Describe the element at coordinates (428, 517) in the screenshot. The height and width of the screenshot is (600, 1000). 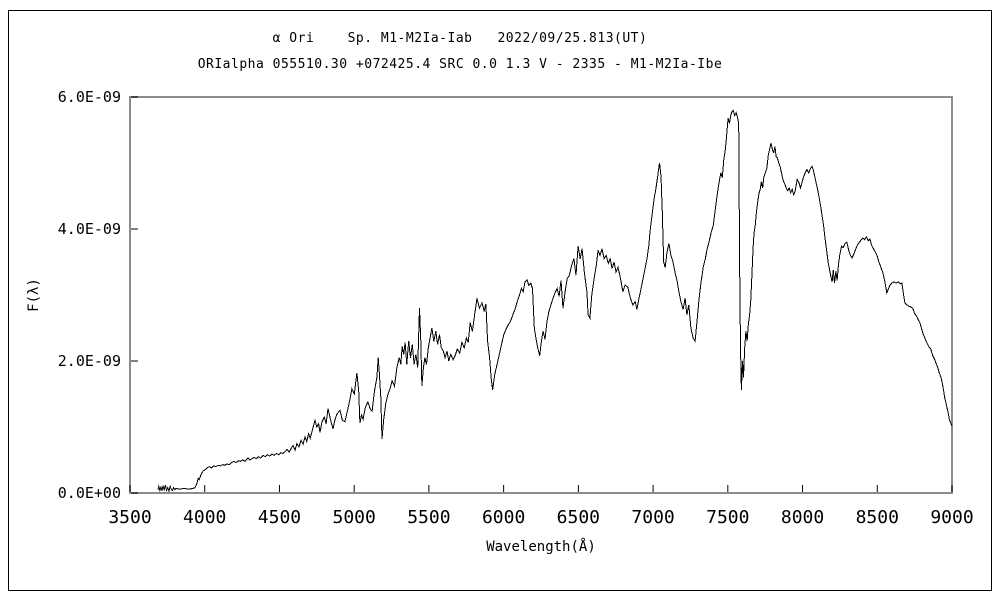
I see `x-tick-label: 5500` at that location.